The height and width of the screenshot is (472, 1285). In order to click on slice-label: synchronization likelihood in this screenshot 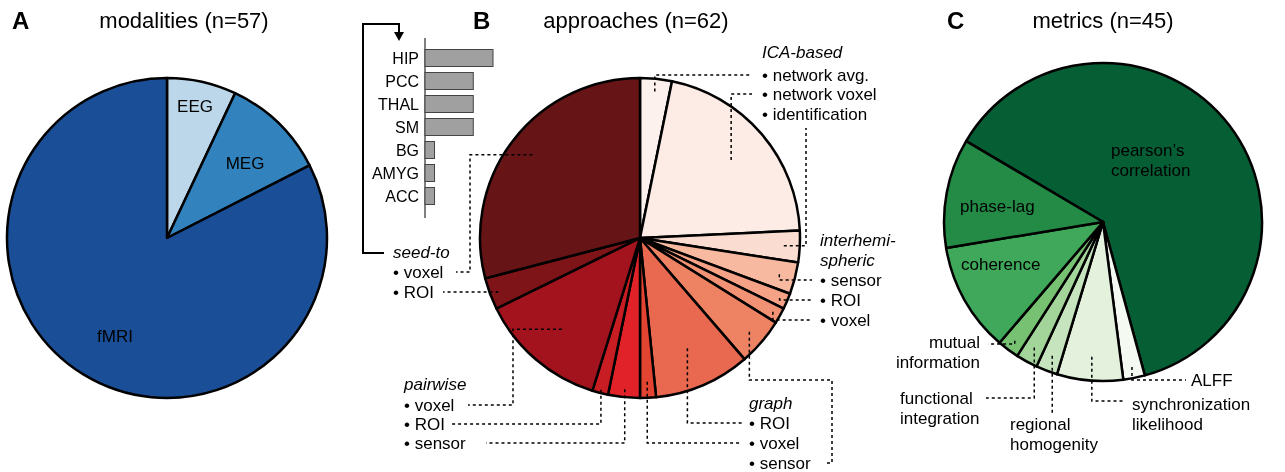, I will do `click(1191, 414)`.